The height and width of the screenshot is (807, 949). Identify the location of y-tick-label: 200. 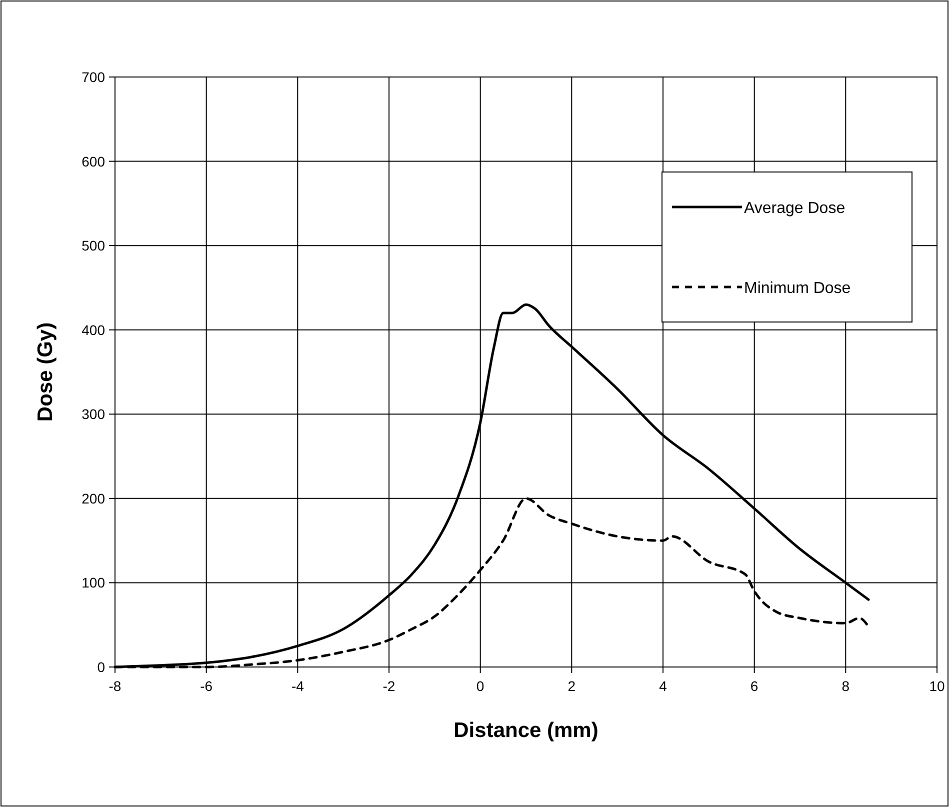
(94, 498).